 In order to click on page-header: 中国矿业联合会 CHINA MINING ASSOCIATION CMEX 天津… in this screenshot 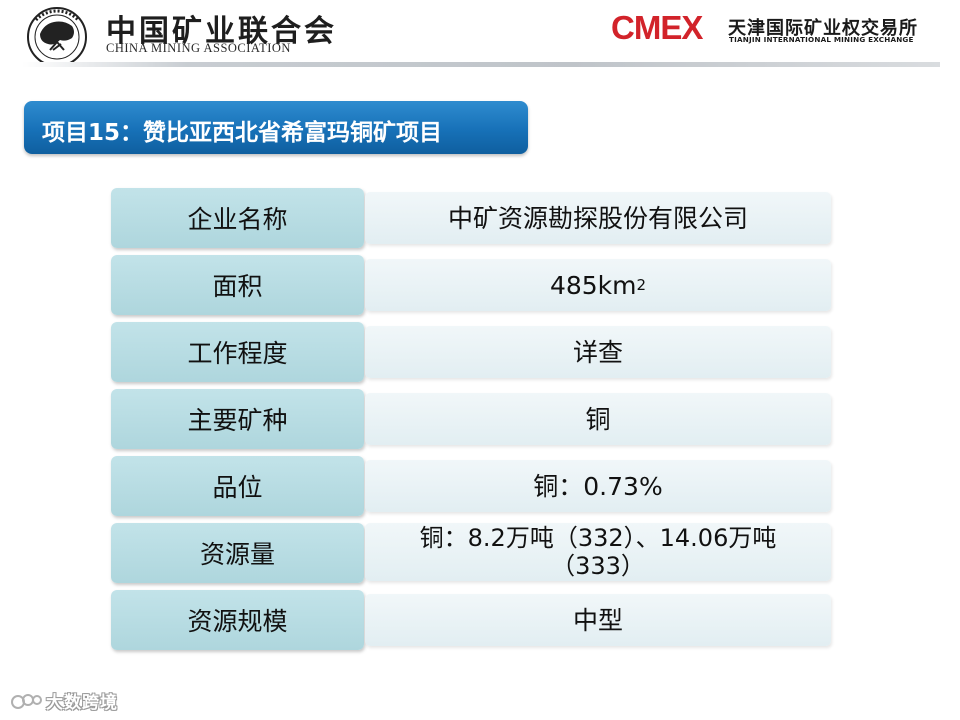, I will do `click(480, 35)`.